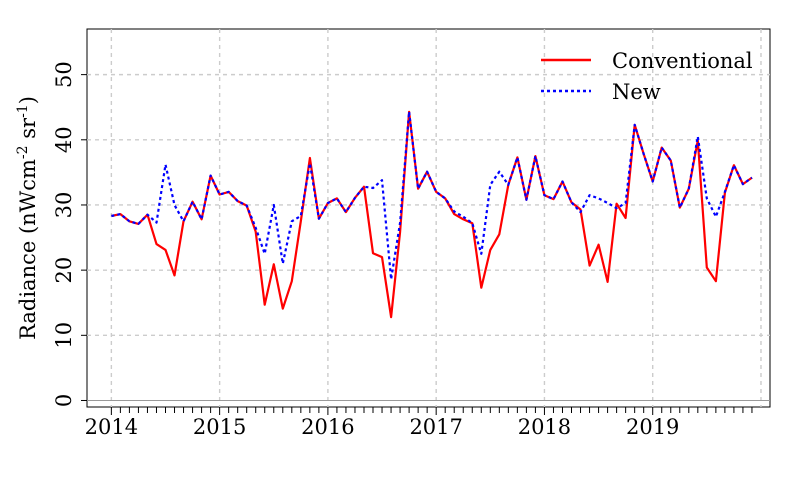 The height and width of the screenshot is (480, 800). I want to click on x-tick-label-2018: 2018, so click(544, 427).